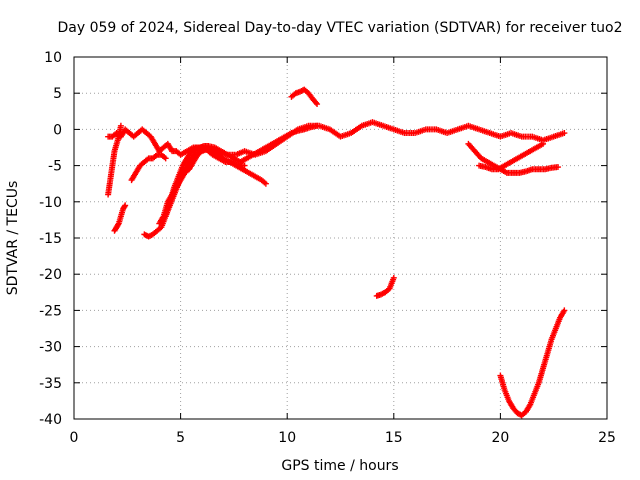  I want to click on y-axis-label: SDTVAR / TECUs, so click(13, 238).